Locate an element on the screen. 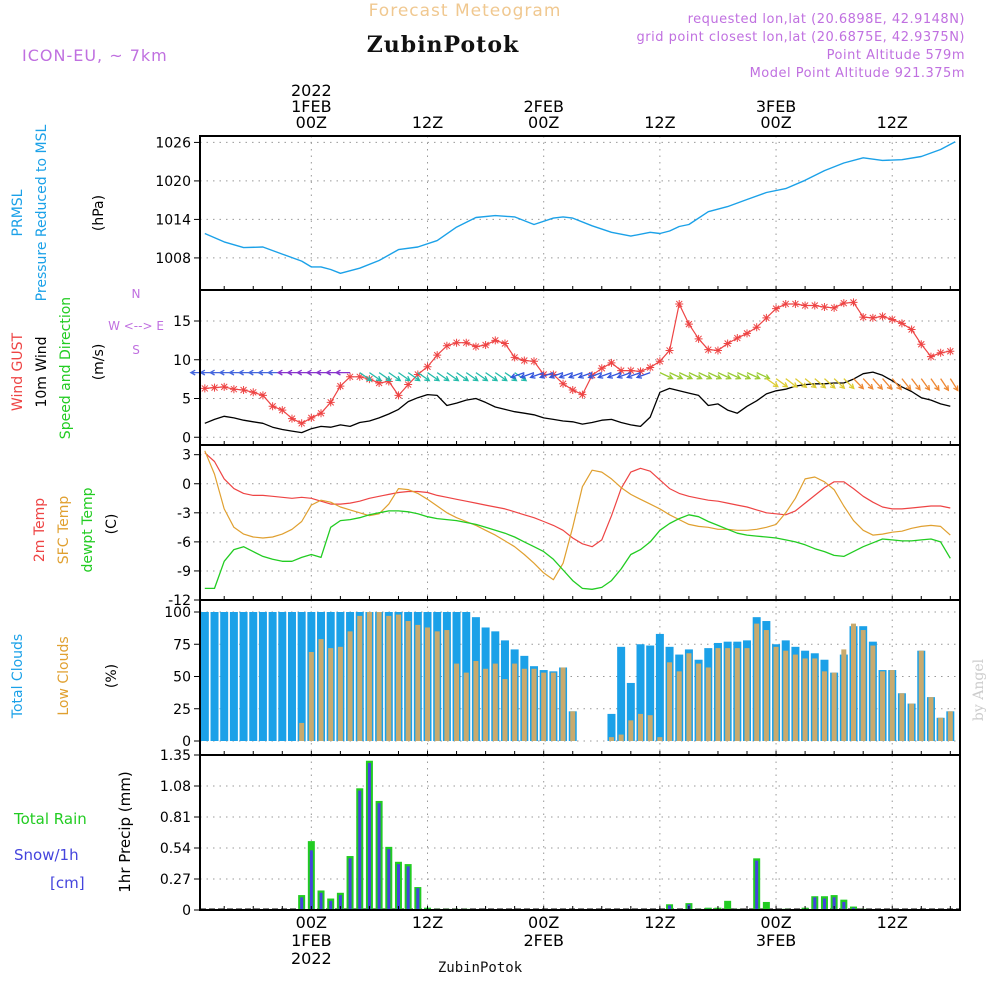 This screenshot has height=1000, width=1000. compass-north: N is located at coordinates (136, 294).